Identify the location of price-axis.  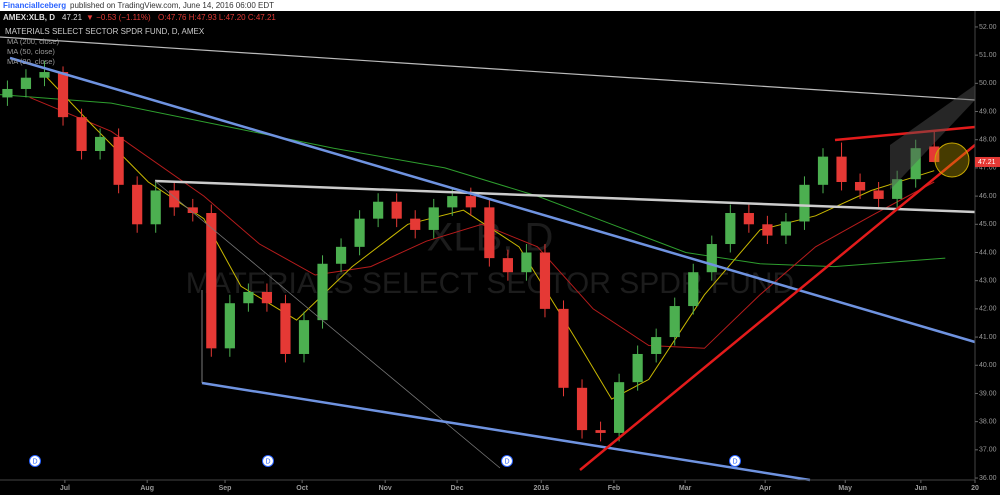
(987, 253).